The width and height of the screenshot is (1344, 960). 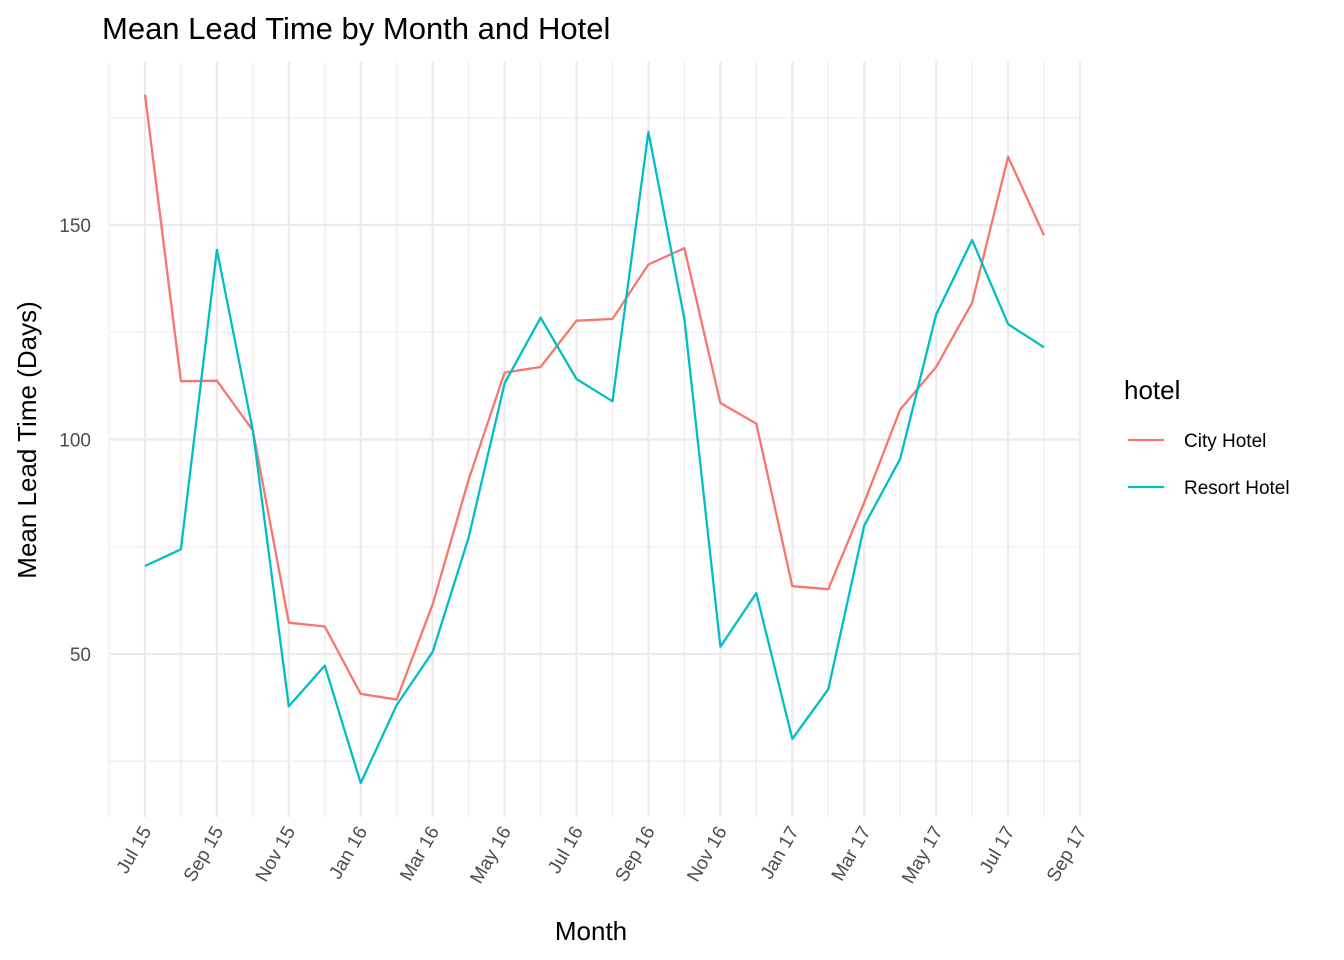 I want to click on x-axis-title: Month, so click(x=591, y=931).